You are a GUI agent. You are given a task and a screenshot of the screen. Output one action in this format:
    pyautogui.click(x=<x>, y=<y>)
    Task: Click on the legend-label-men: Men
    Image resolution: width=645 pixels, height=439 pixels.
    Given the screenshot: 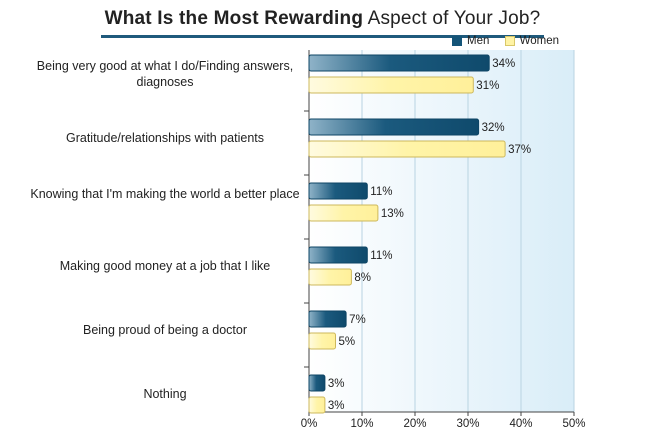 What is the action you would take?
    pyautogui.click(x=478, y=41)
    